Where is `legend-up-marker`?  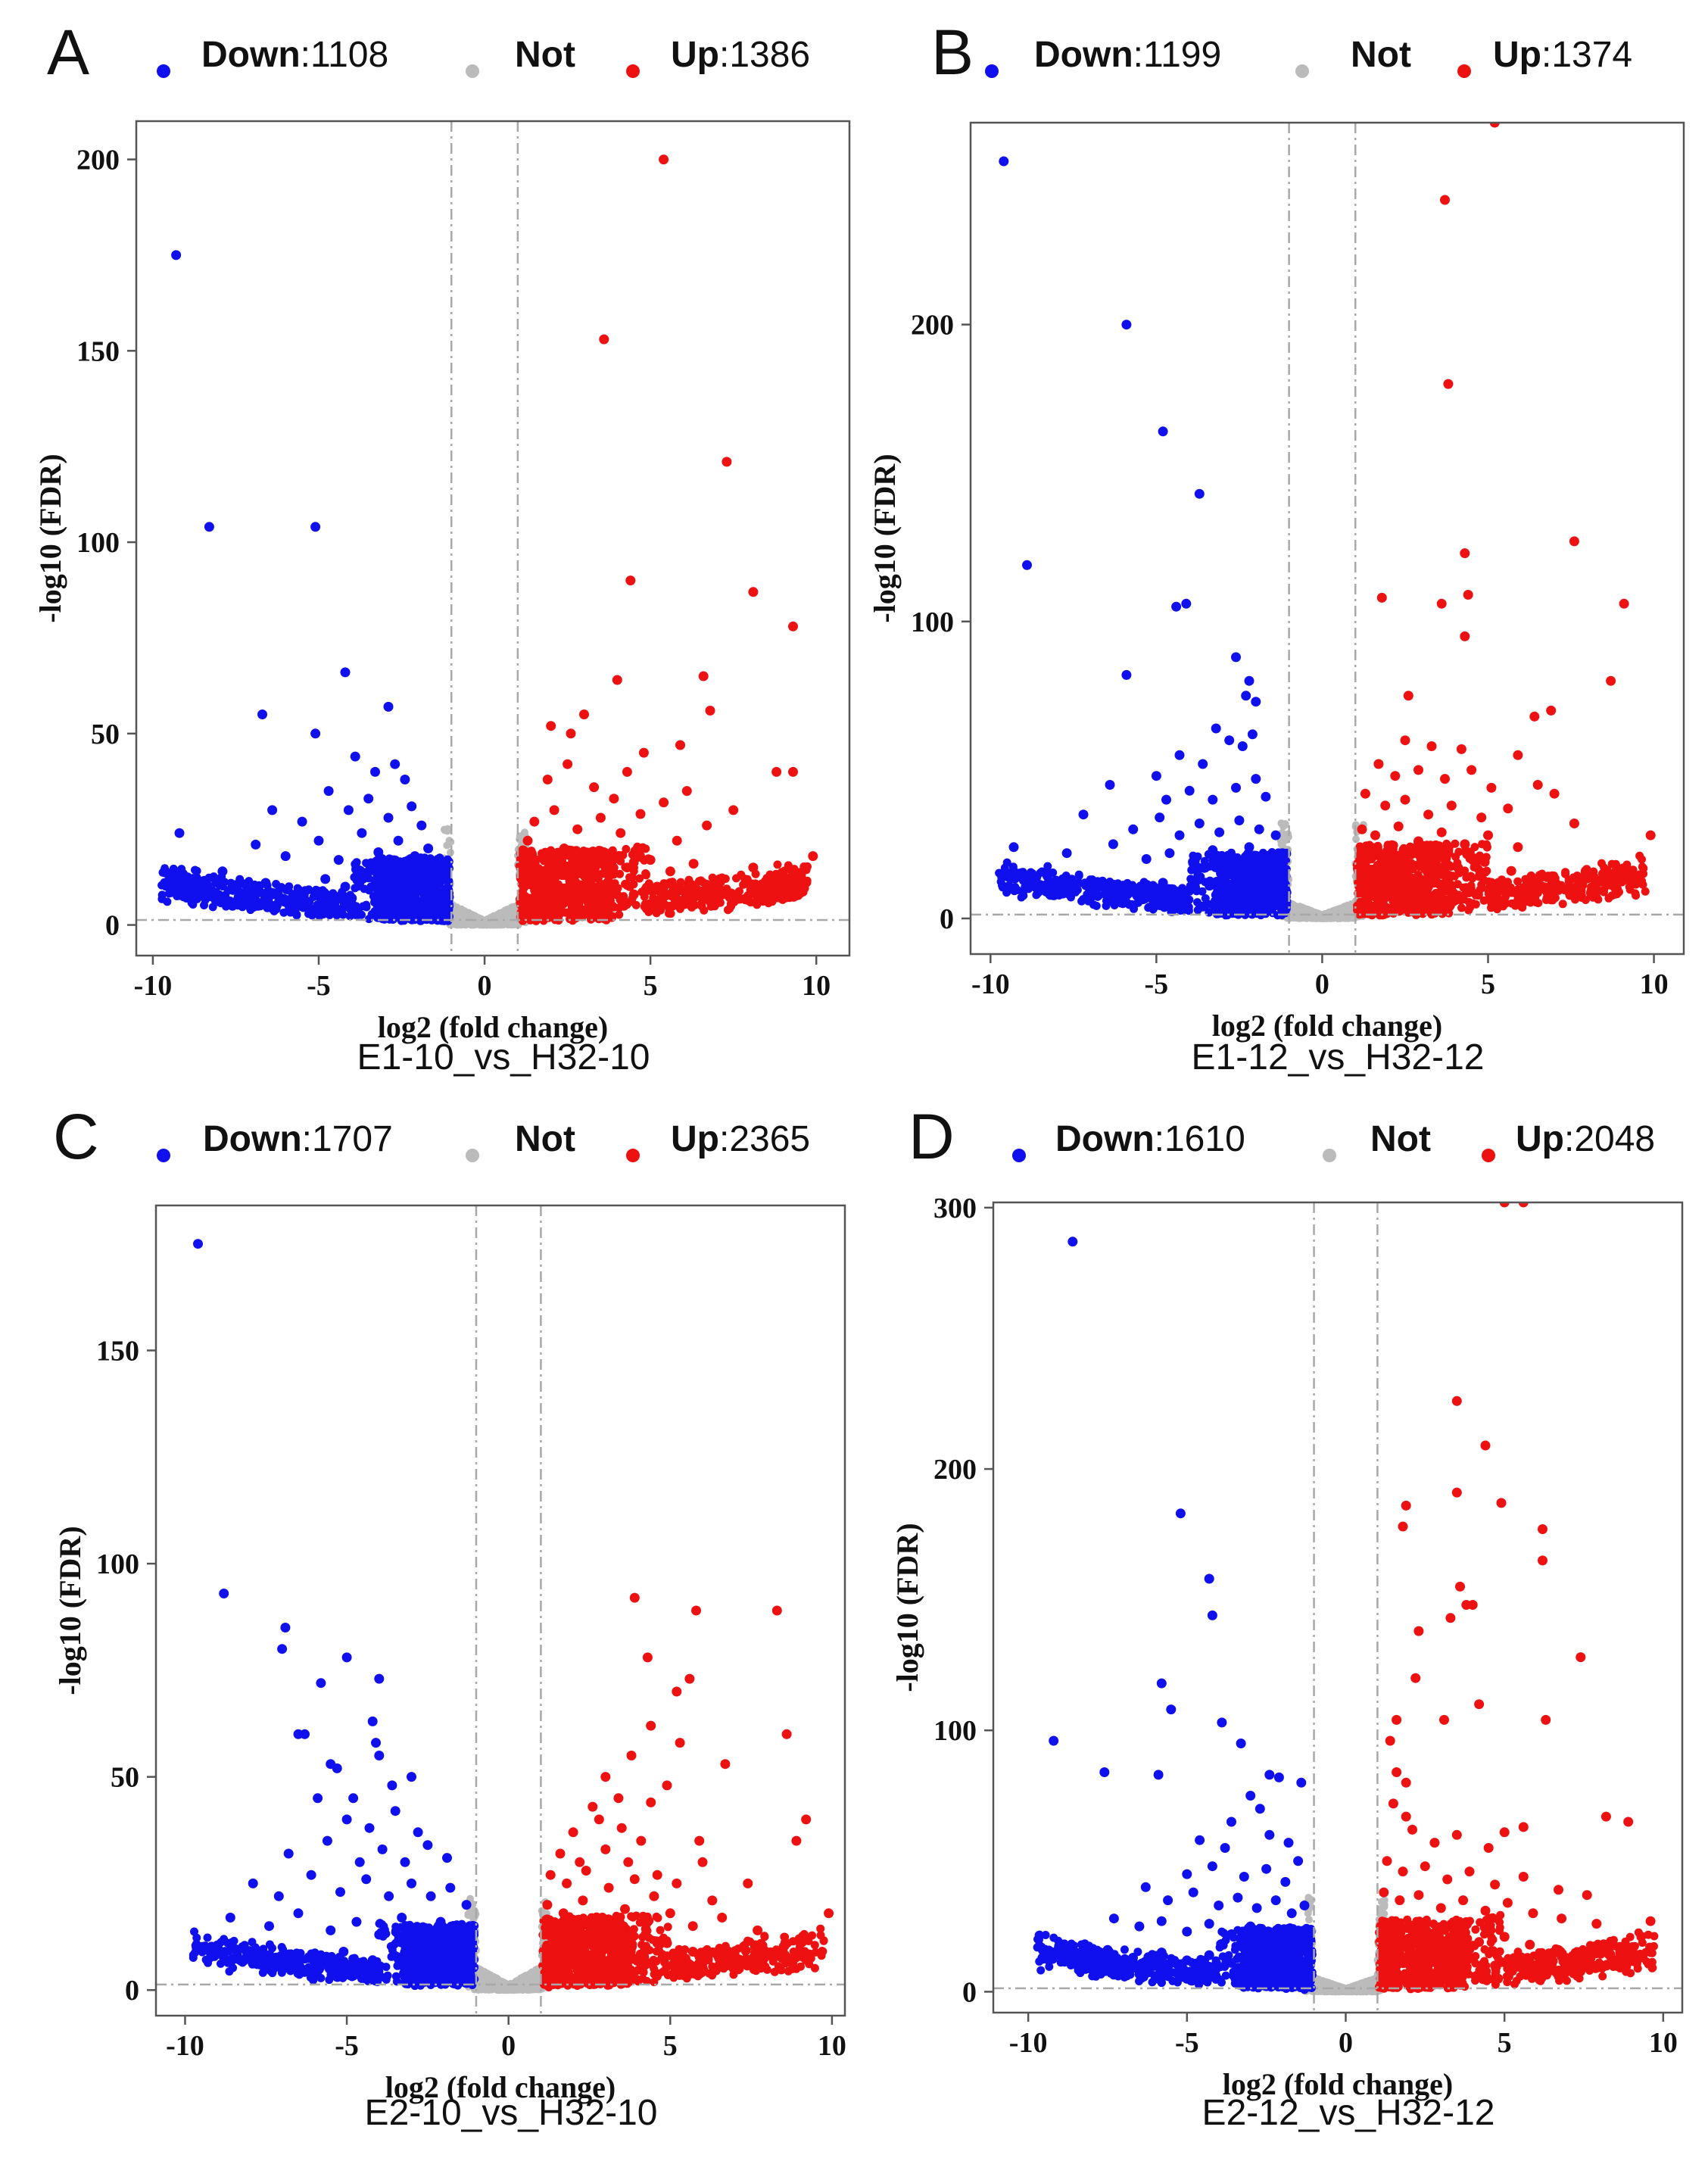 legend-up-marker is located at coordinates (1464, 71).